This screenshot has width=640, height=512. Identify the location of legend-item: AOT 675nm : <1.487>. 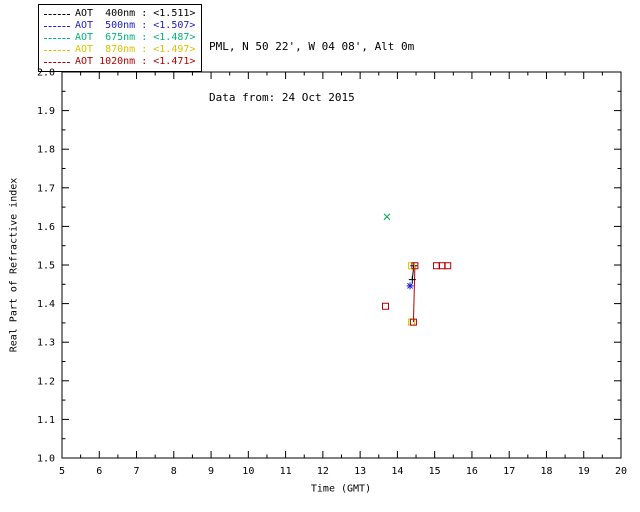
(119, 38).